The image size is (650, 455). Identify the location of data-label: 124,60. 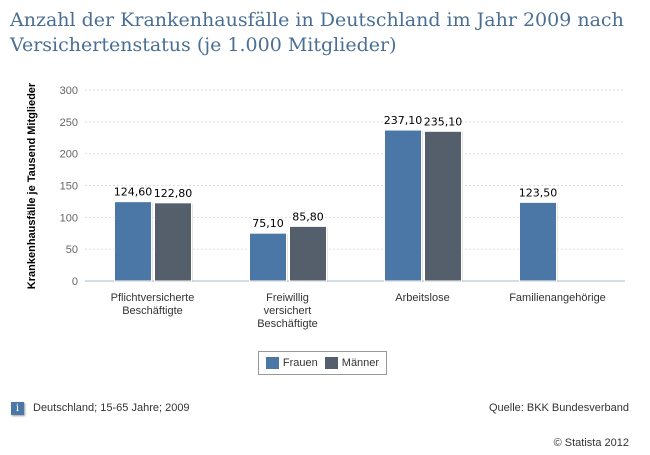
(133, 192).